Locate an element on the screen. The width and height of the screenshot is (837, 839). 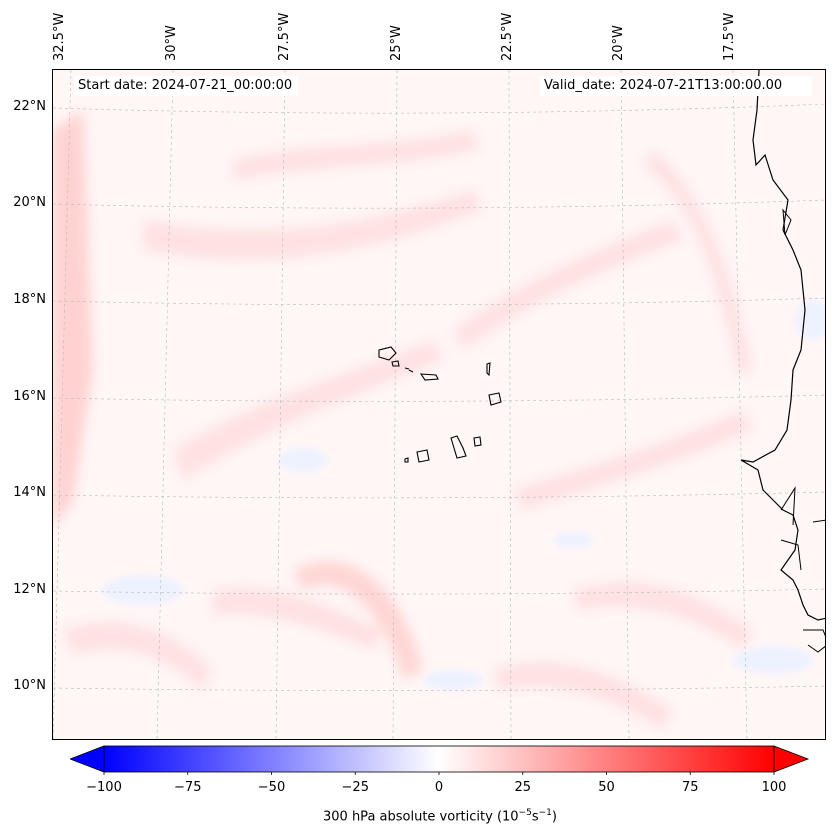
colorbar-tick-label: 100 is located at coordinates (774, 787).